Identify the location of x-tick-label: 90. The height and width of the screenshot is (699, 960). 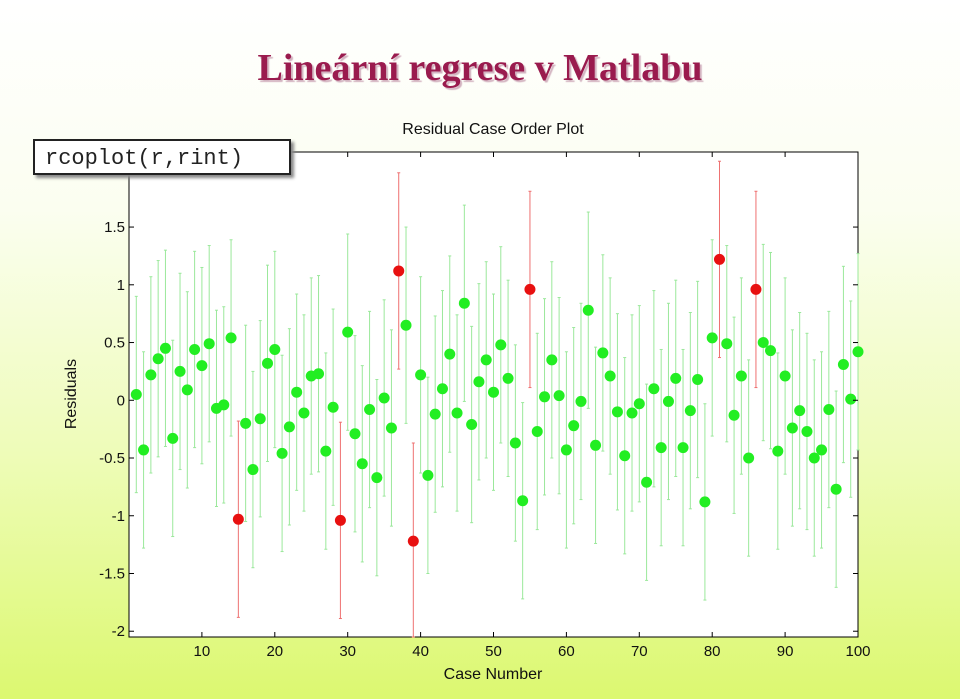
(785, 651).